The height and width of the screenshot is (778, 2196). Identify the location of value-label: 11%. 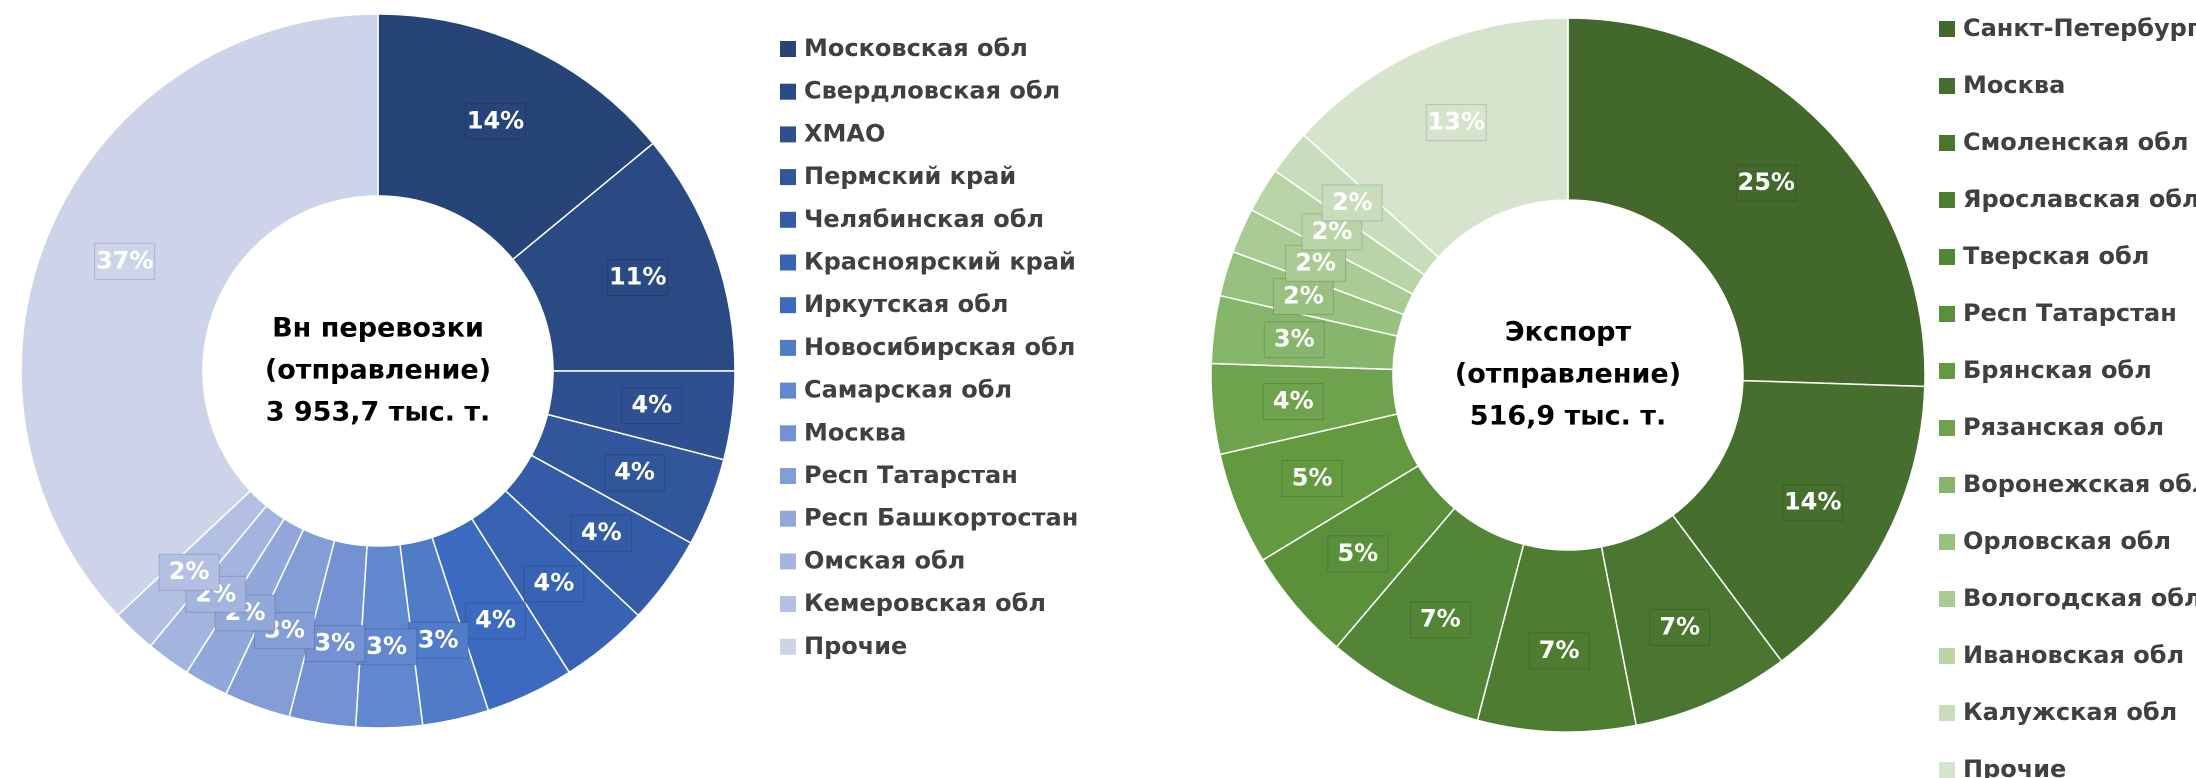
(637, 277).